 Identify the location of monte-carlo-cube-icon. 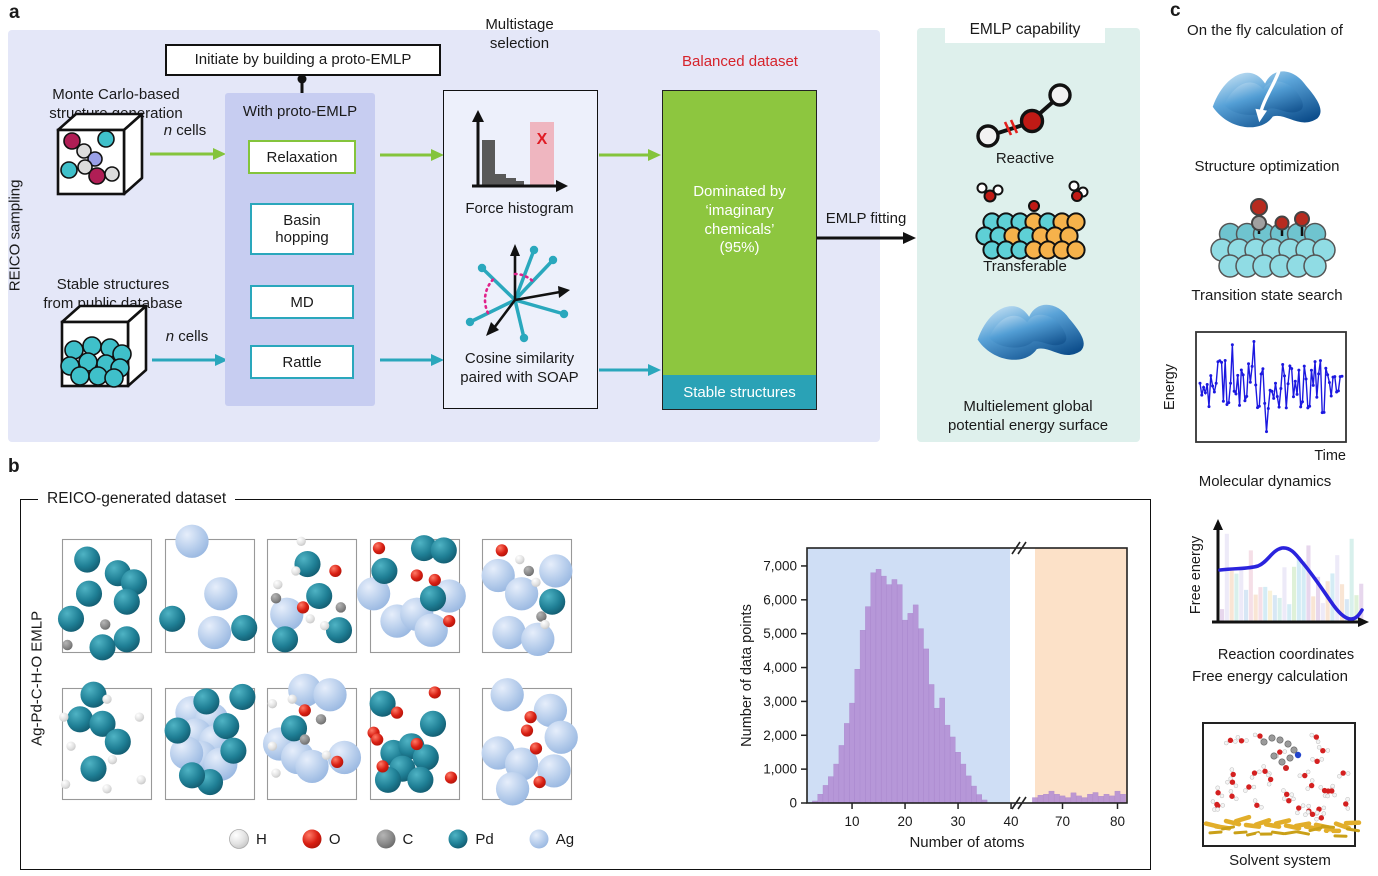
(100, 154).